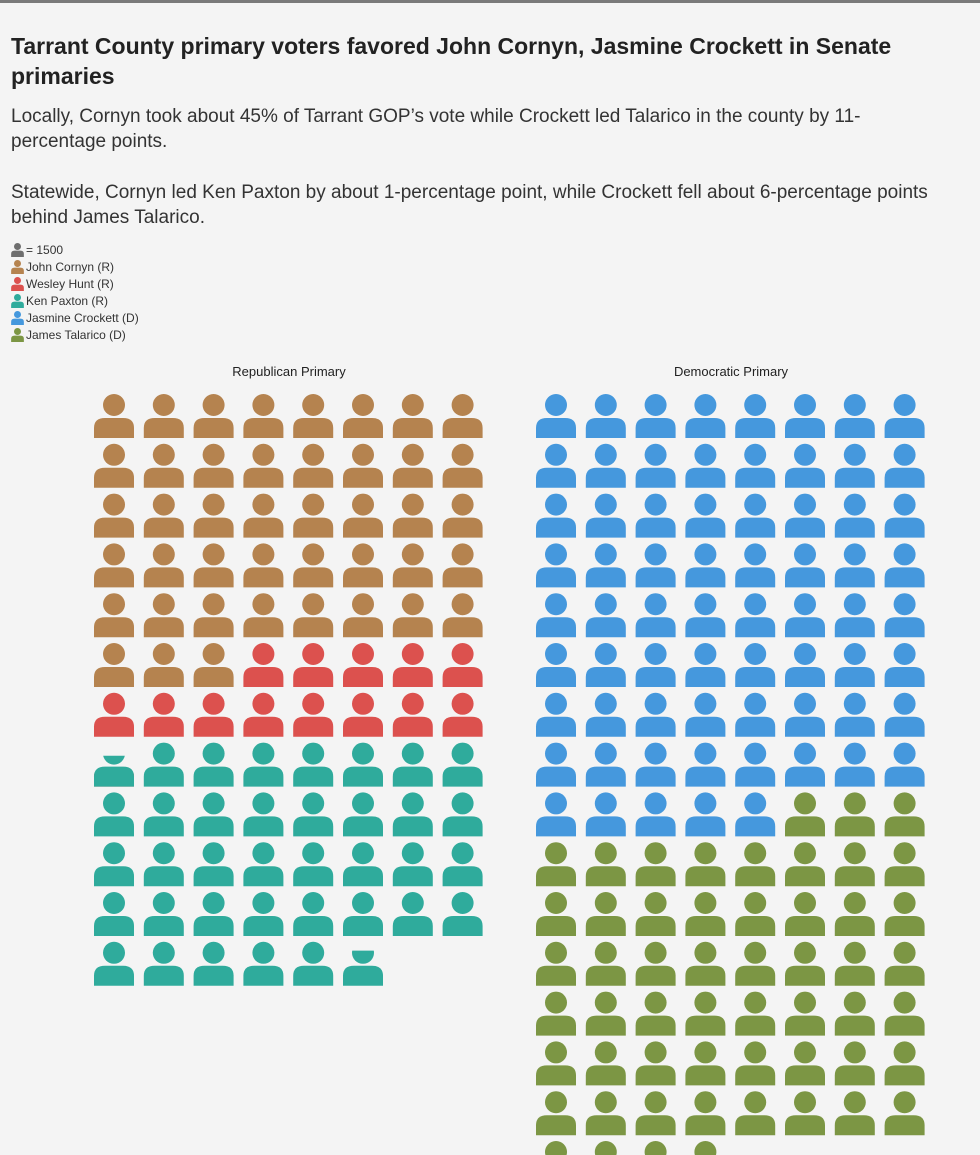  What do you see at coordinates (730, 973) in the screenshot?
I see `series-james-talarico-d` at bounding box center [730, 973].